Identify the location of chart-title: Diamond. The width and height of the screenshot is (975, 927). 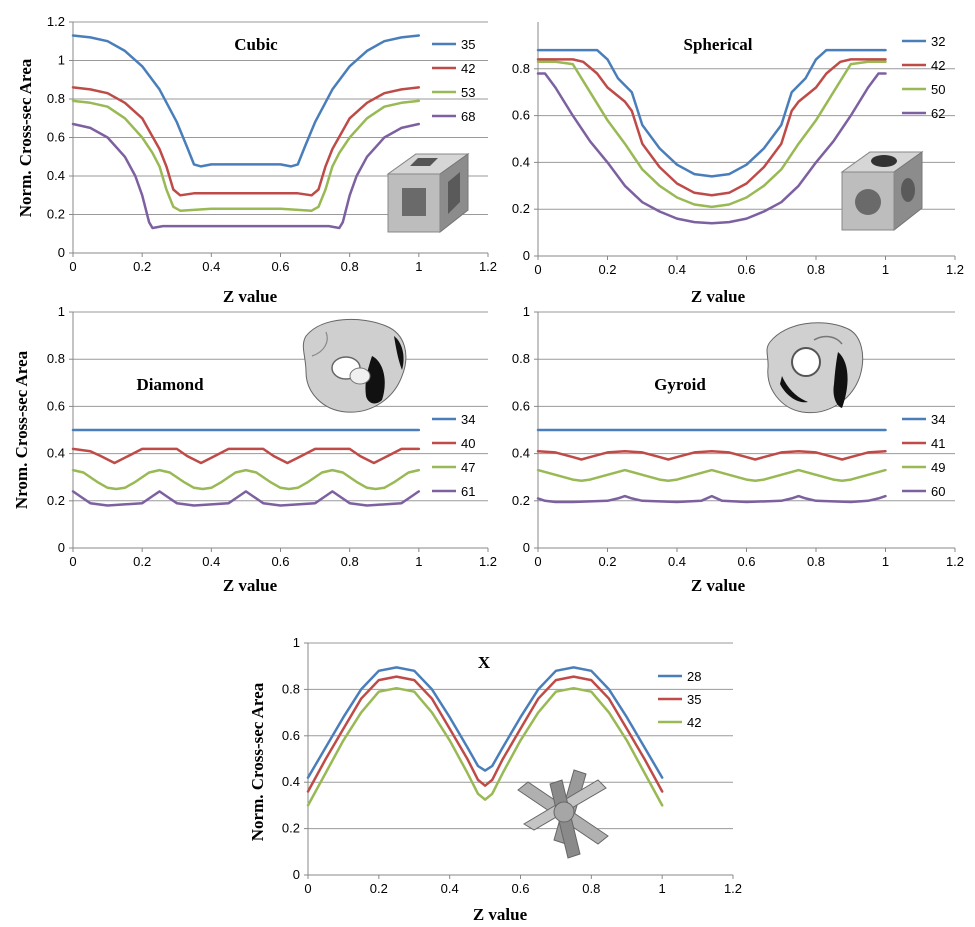
(170, 384).